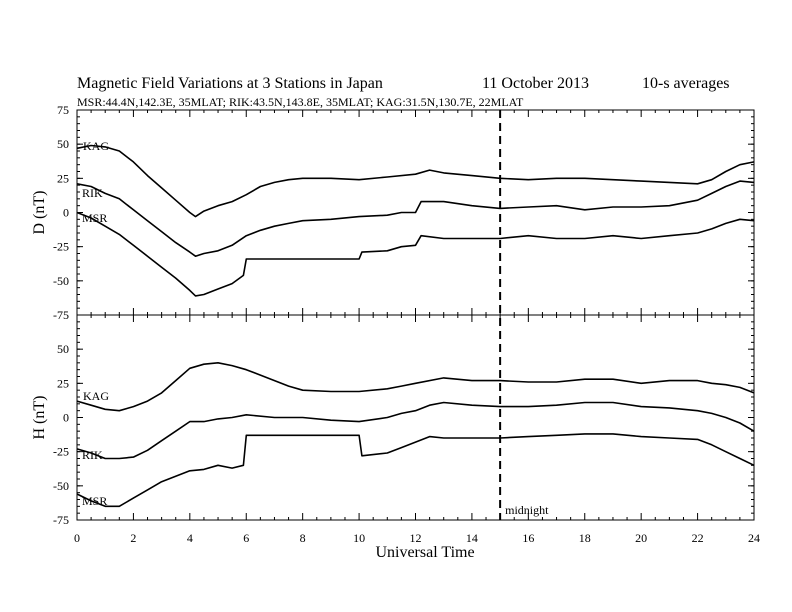 The image size is (792, 612). What do you see at coordinates (77, 538) in the screenshot?
I see `x-tick-label: 0` at bounding box center [77, 538].